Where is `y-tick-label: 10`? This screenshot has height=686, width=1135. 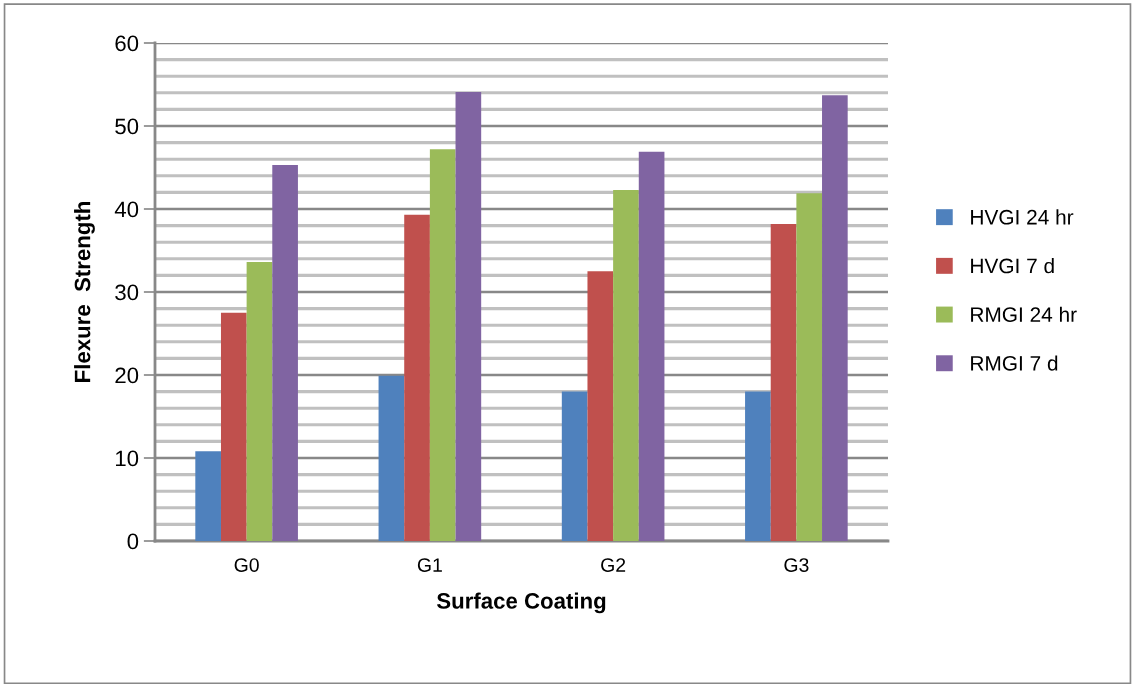
y-tick-label: 10 is located at coordinates (127, 458).